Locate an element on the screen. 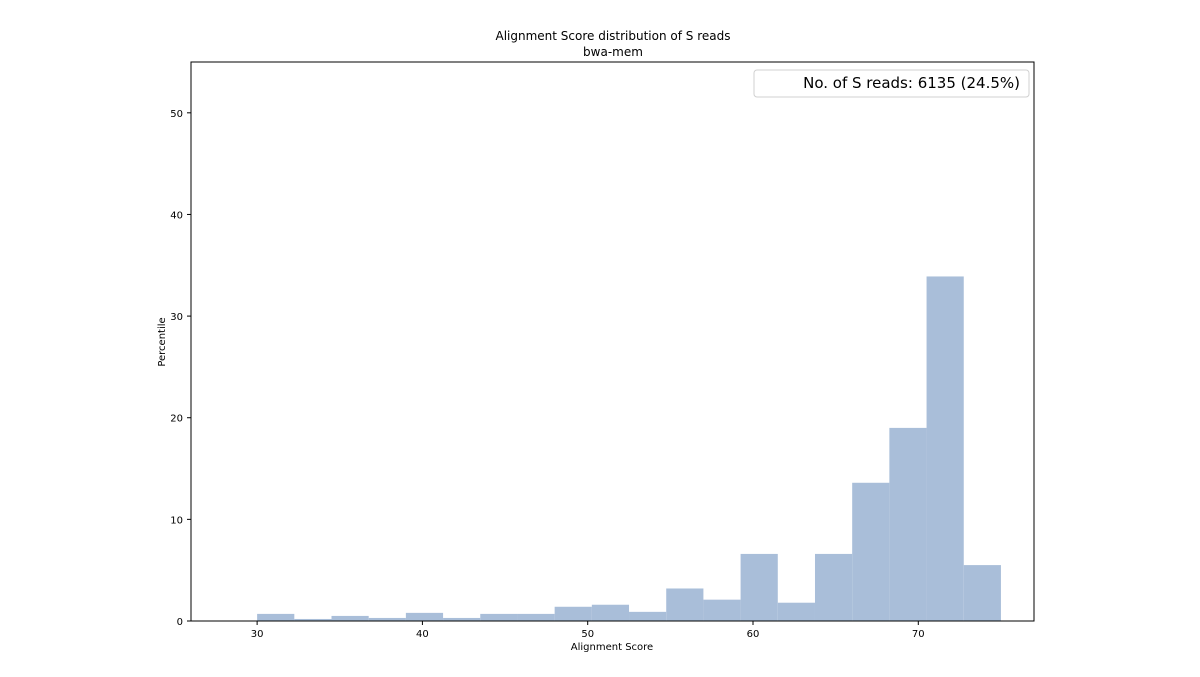 The image size is (1200, 677). x-tick-label: 60 is located at coordinates (753, 634).